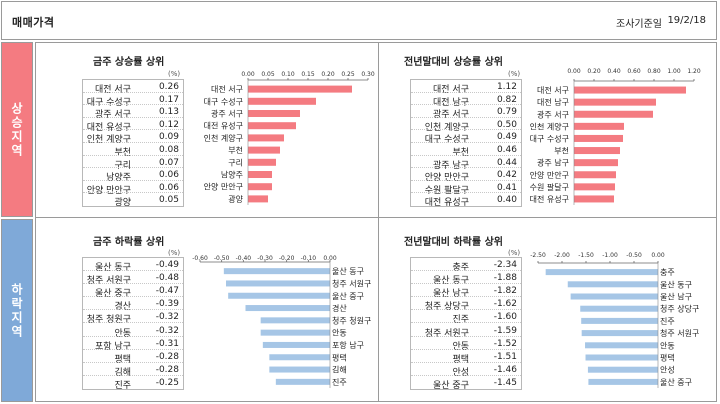  What do you see at coordinates (113, 115) in the screenshot?
I see `region-name: 광주 서구` at bounding box center [113, 115].